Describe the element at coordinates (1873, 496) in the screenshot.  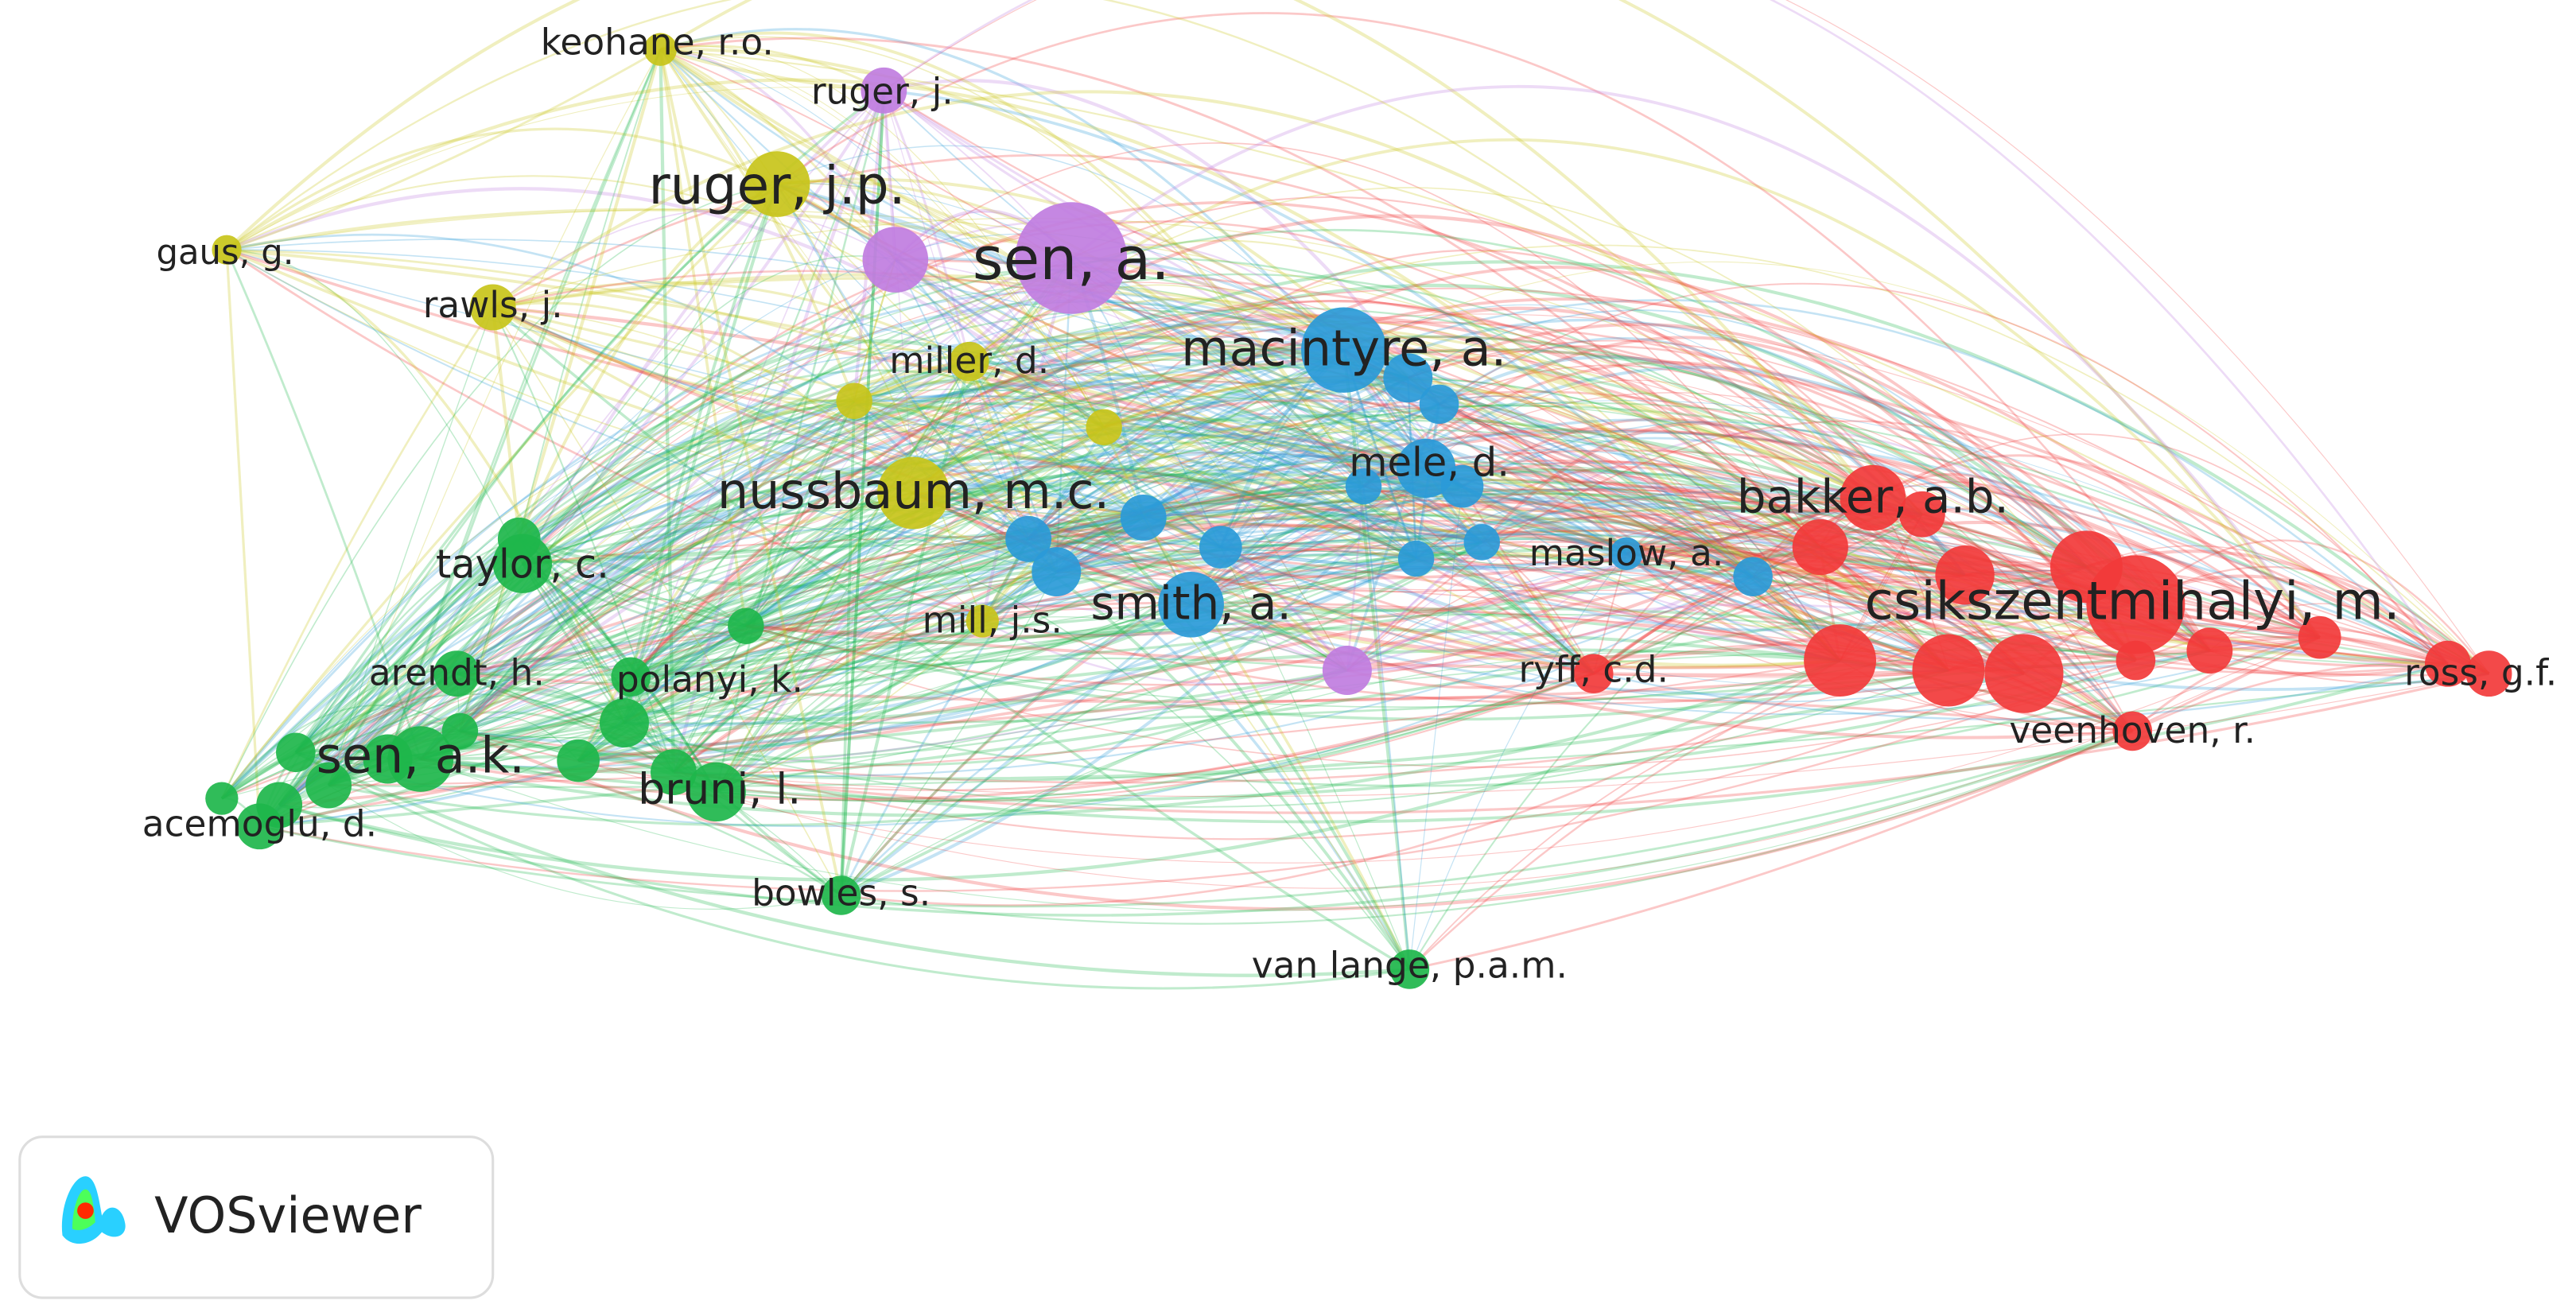
I see `node-label: bakker, a.b.` at that location.